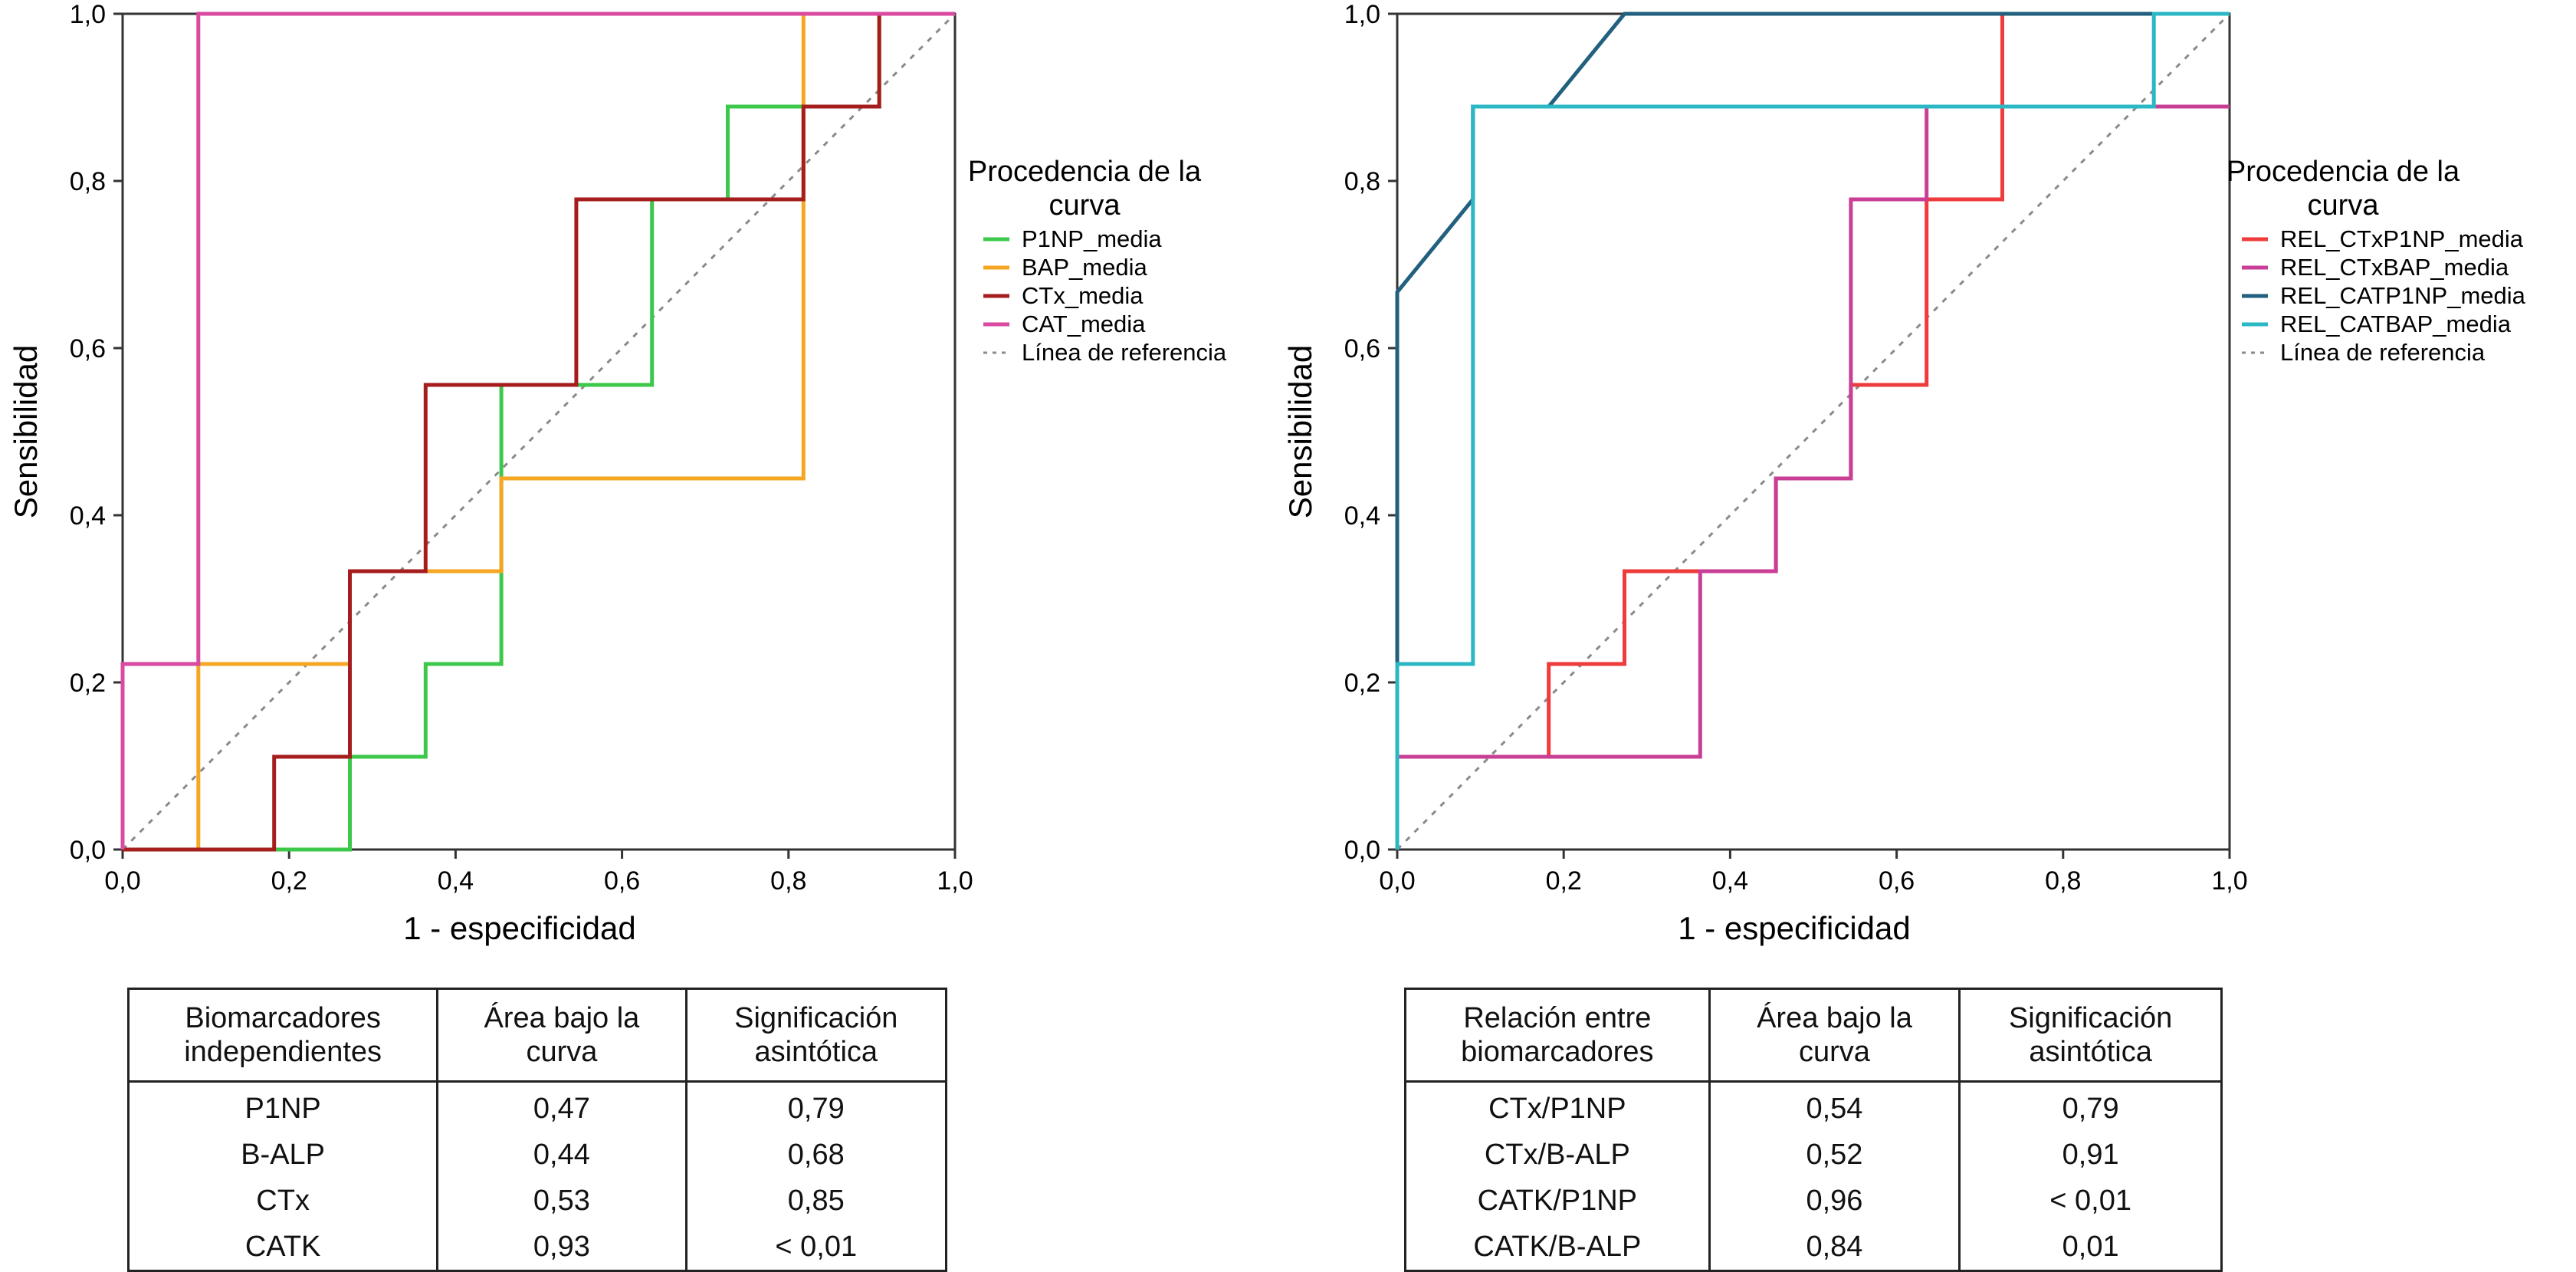 The width and height of the screenshot is (2576, 1272). Describe the element at coordinates (1084, 324) in the screenshot. I see `legend-label: CAT_media` at that location.